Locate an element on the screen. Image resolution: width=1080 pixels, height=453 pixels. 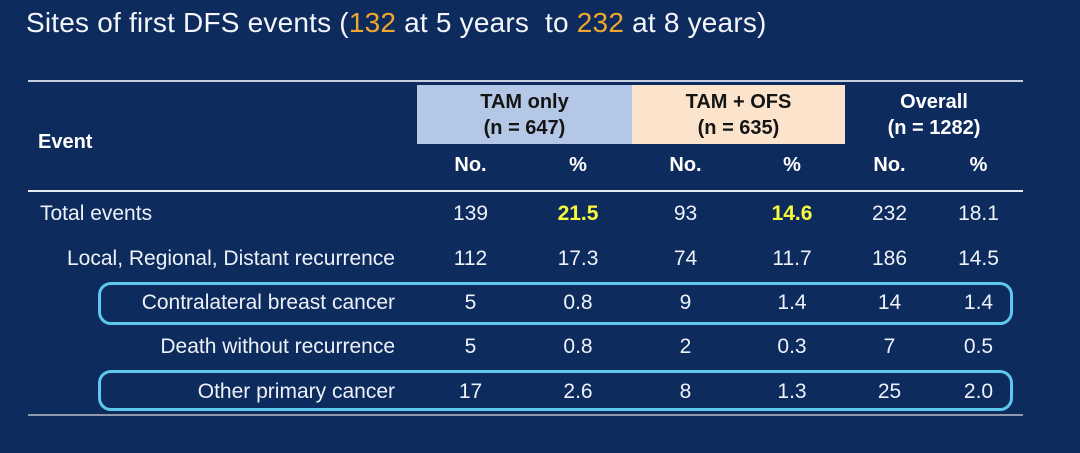
cell-value-highlighted: 14.6 is located at coordinates (792, 214).